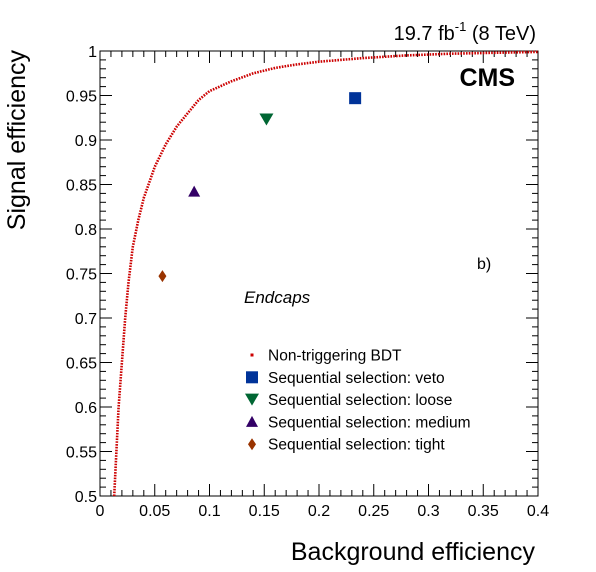  What do you see at coordinates (428, 511) in the screenshot?
I see `x-tick-label: 0.3` at bounding box center [428, 511].